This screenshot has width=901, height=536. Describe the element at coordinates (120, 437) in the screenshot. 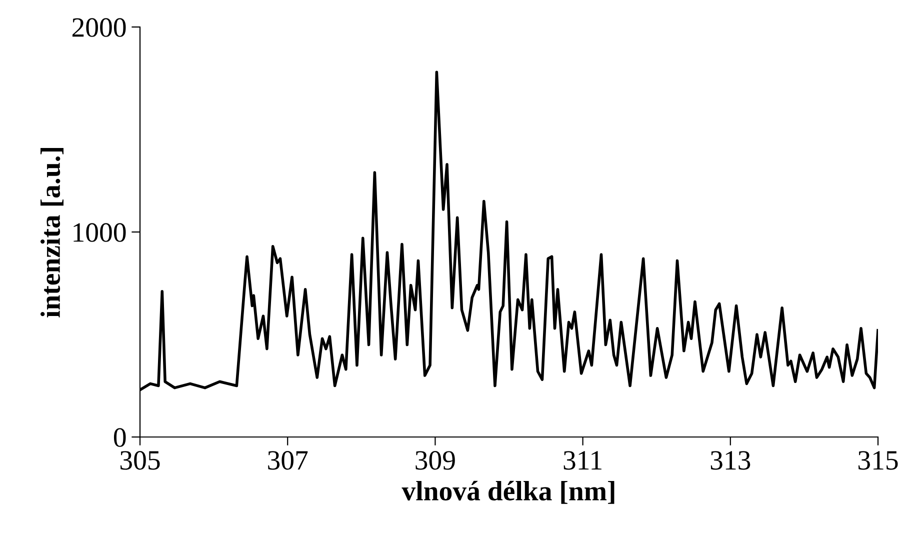

I see `y-tick-label: 0` at that location.